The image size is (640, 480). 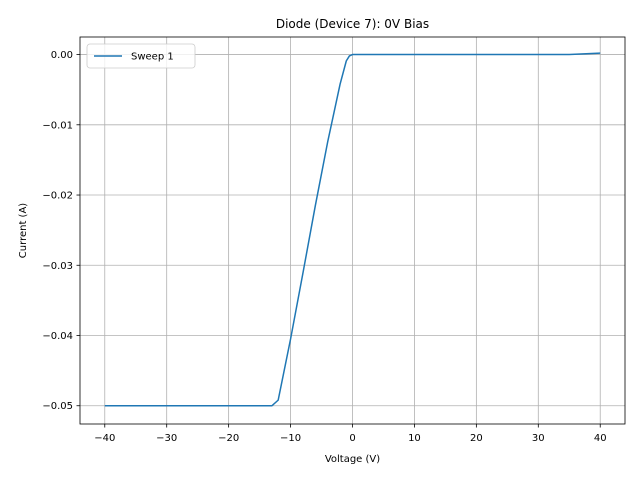 I want to click on y-axis-label: Current (A), so click(x=23, y=230).